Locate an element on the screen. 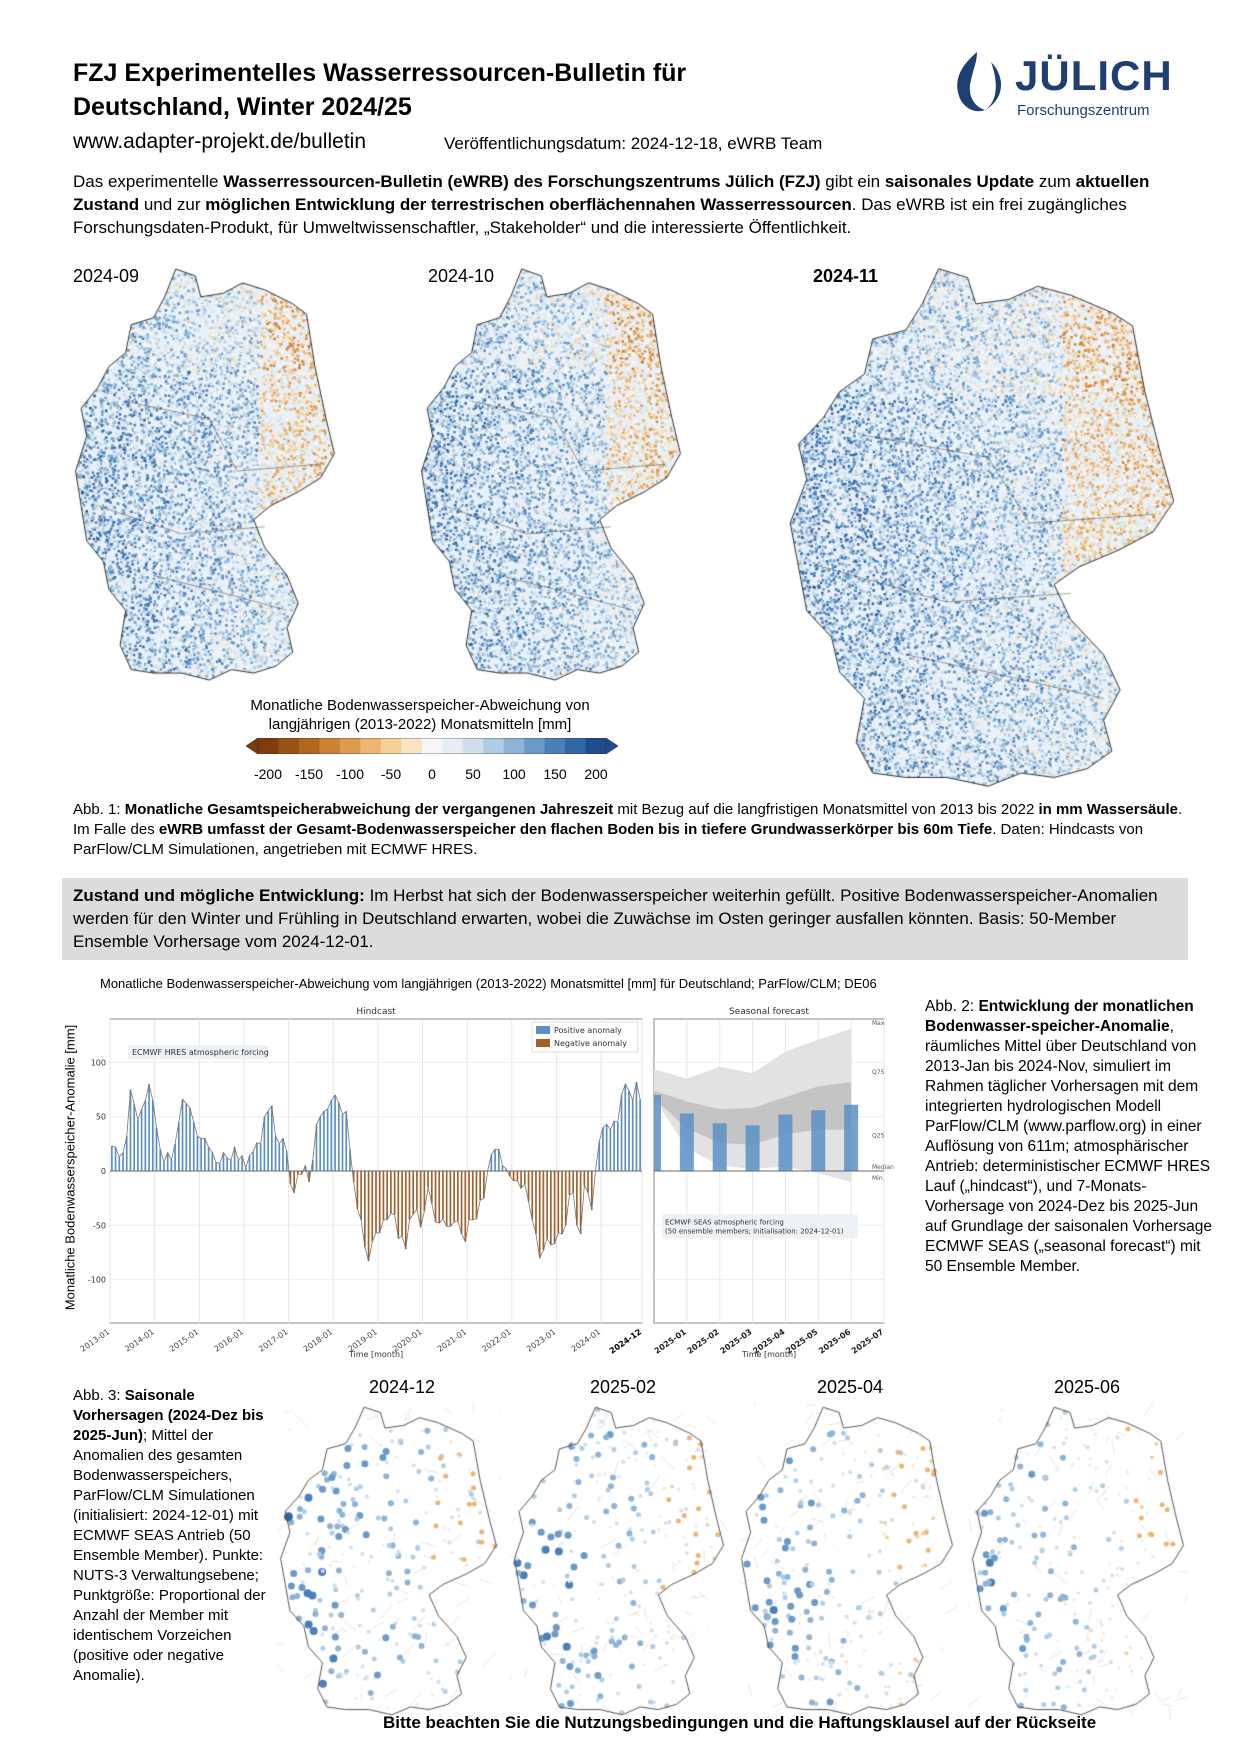 The width and height of the screenshot is (1239, 1752). colorbar-tick-label: 0 is located at coordinates (432, 774).